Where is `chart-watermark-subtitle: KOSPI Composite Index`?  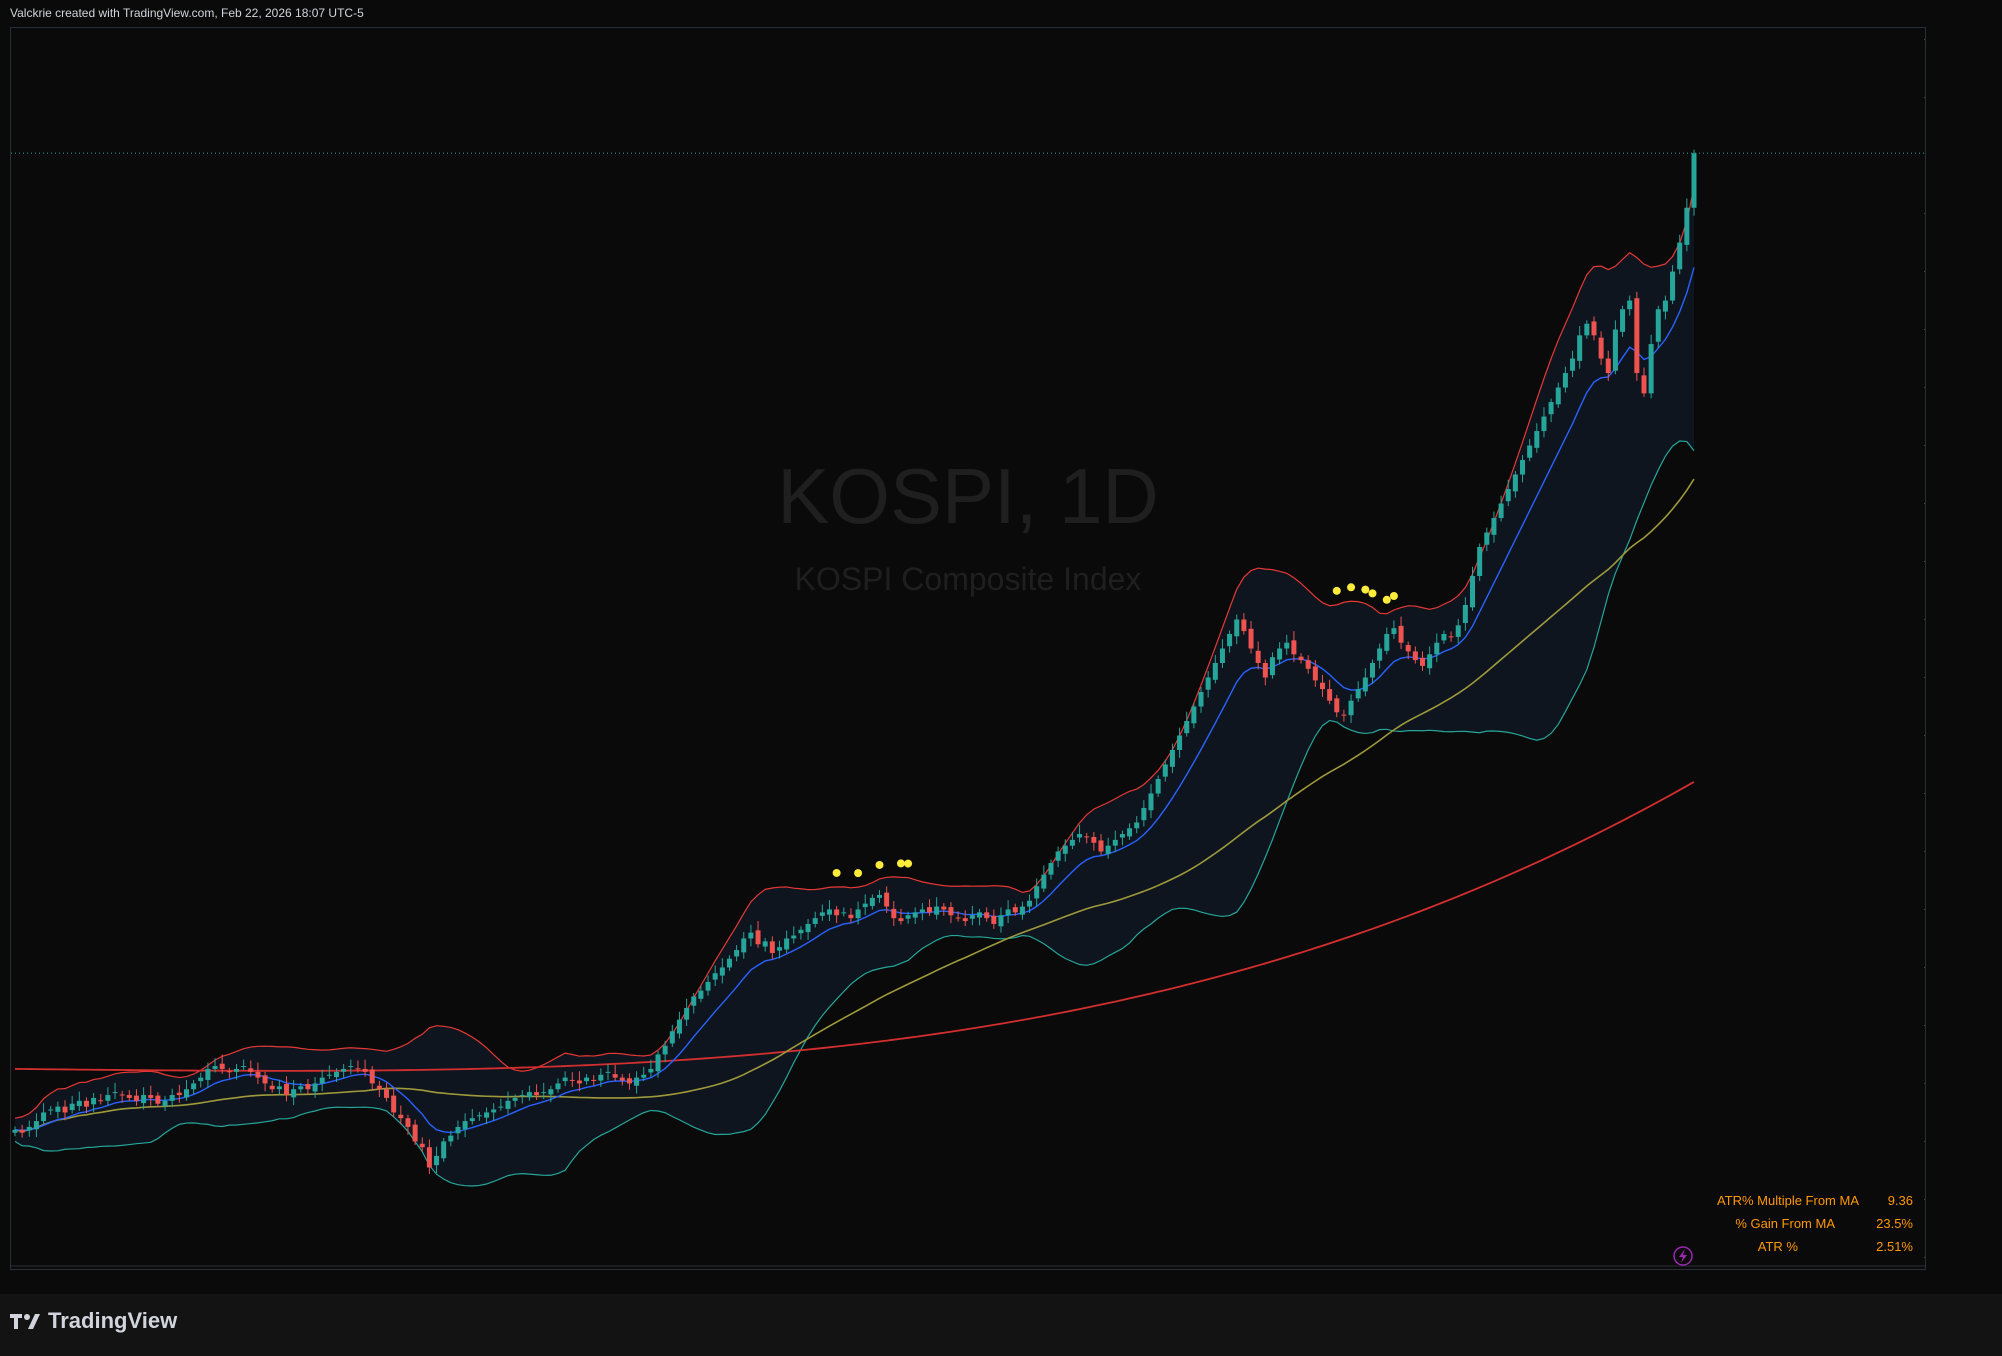 chart-watermark-subtitle: KOSPI Composite Index is located at coordinates (968, 579).